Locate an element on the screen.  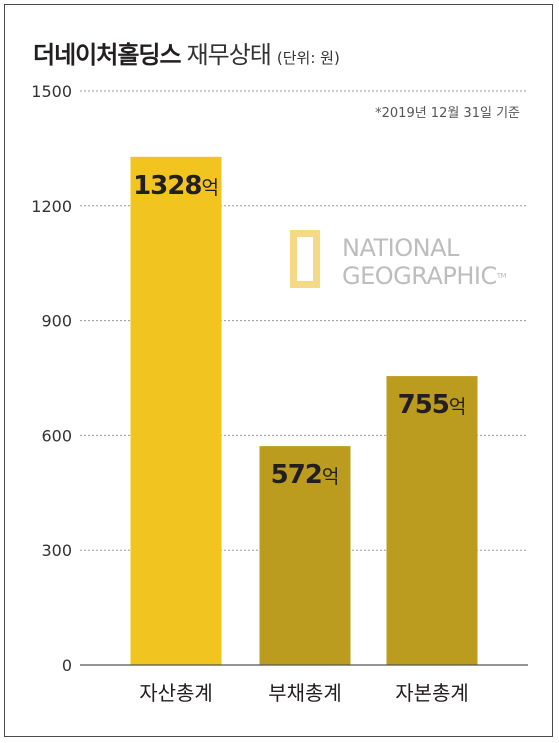
logo-line2: GEOGRAPHIC is located at coordinates (419, 276).